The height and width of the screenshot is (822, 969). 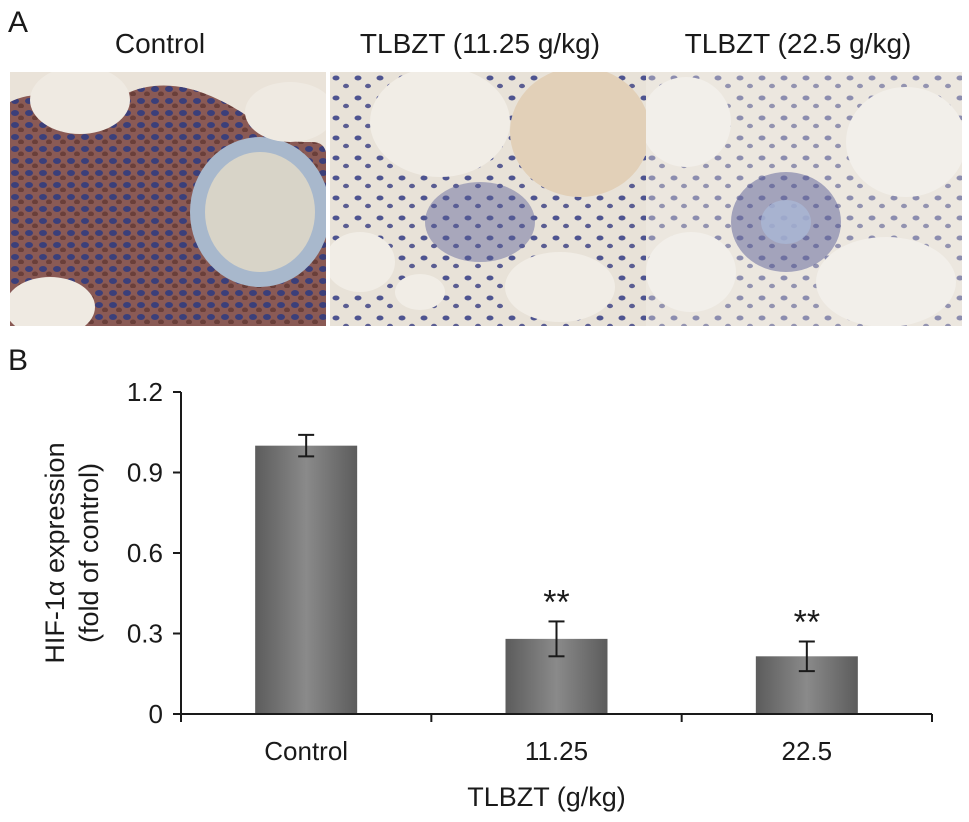 What do you see at coordinates (160, 43) in the screenshot?
I see `micrograph-title-control: Control` at bounding box center [160, 43].